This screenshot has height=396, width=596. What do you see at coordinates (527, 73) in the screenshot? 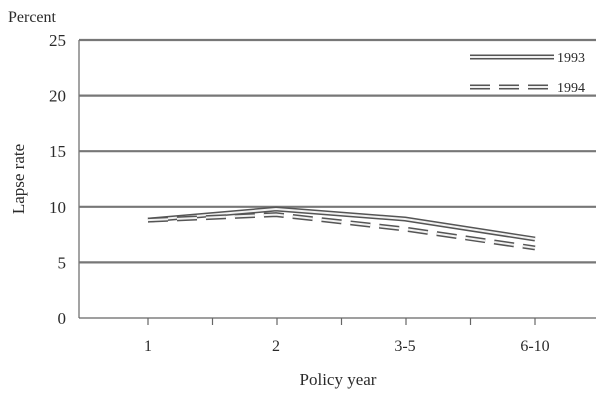
I see `legend: 1993 1994` at bounding box center [527, 73].